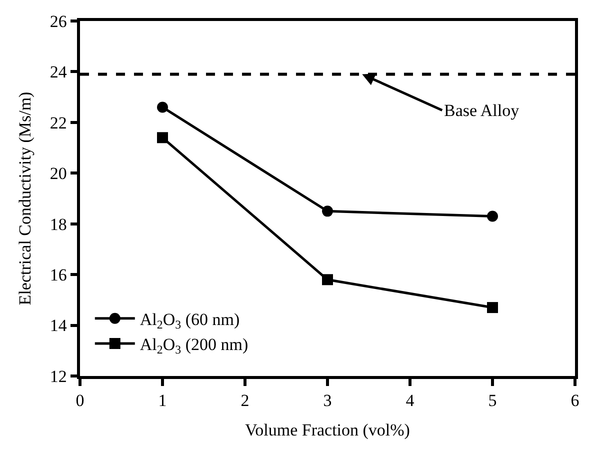  I want to click on y-tick-label: 26, so click(58, 21).